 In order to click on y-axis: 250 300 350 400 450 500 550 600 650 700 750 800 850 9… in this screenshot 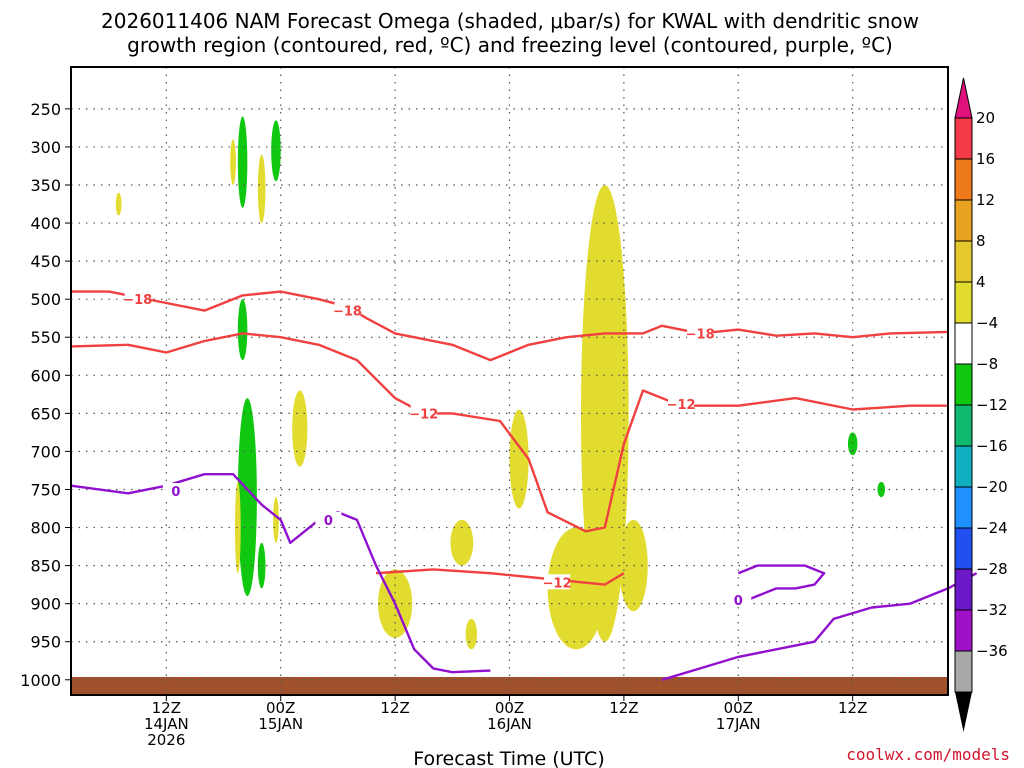, I will do `click(45, 395)`.